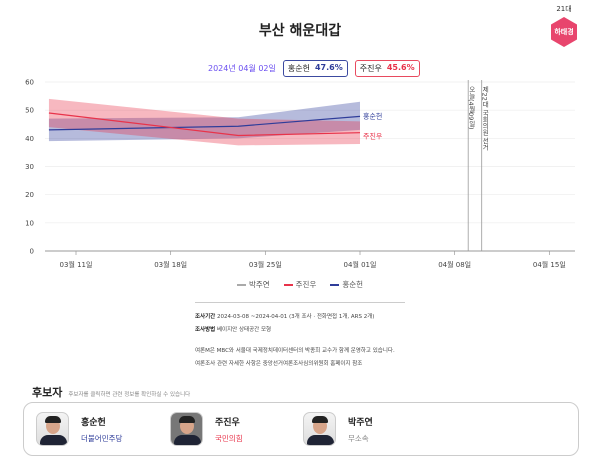 The width and height of the screenshot is (600, 467). I want to click on candidates-heading: 후보자, so click(47, 392).